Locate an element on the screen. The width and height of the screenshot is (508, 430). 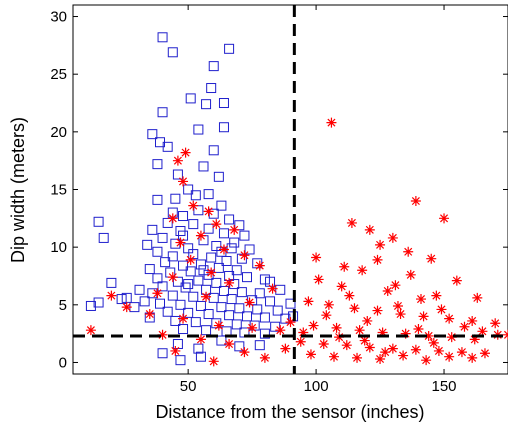
y-tick-label: 25 is located at coordinates (58, 74).